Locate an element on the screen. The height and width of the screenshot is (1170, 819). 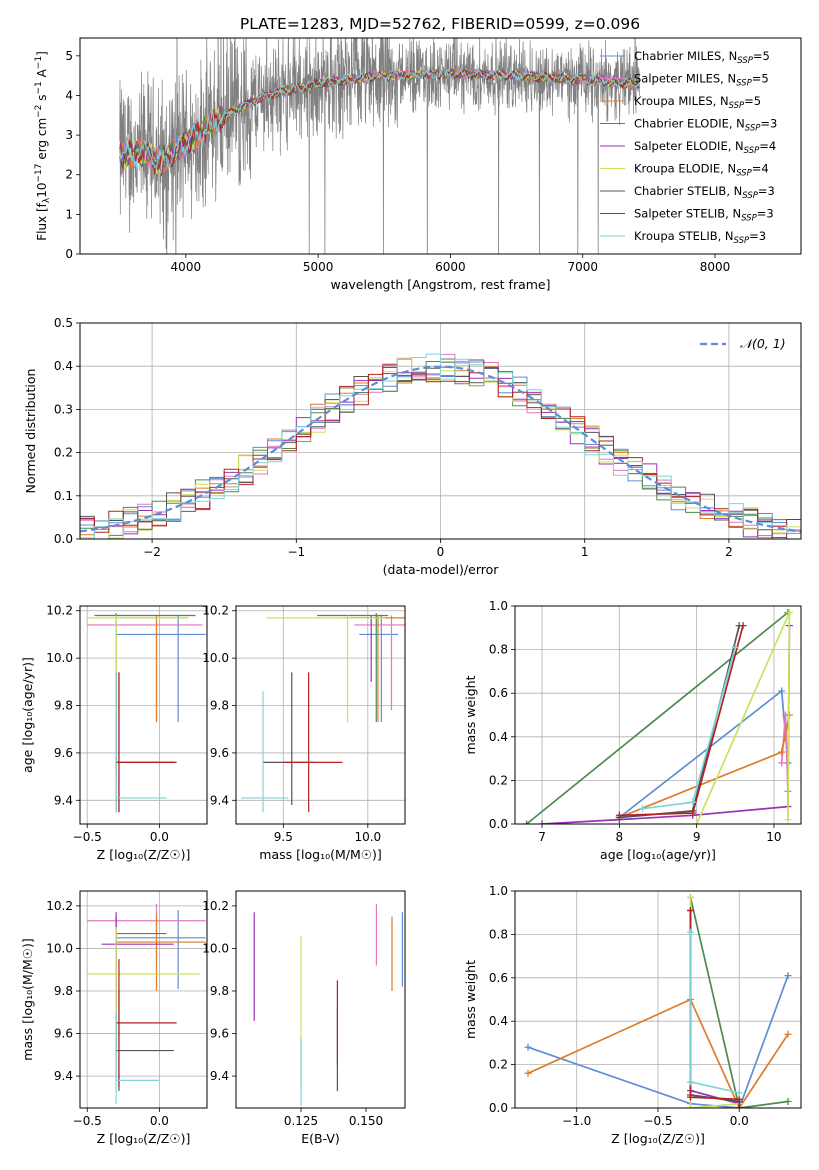
legend-label: Chabrier ELODIE, NSSP=3 is located at coordinates (705, 125).